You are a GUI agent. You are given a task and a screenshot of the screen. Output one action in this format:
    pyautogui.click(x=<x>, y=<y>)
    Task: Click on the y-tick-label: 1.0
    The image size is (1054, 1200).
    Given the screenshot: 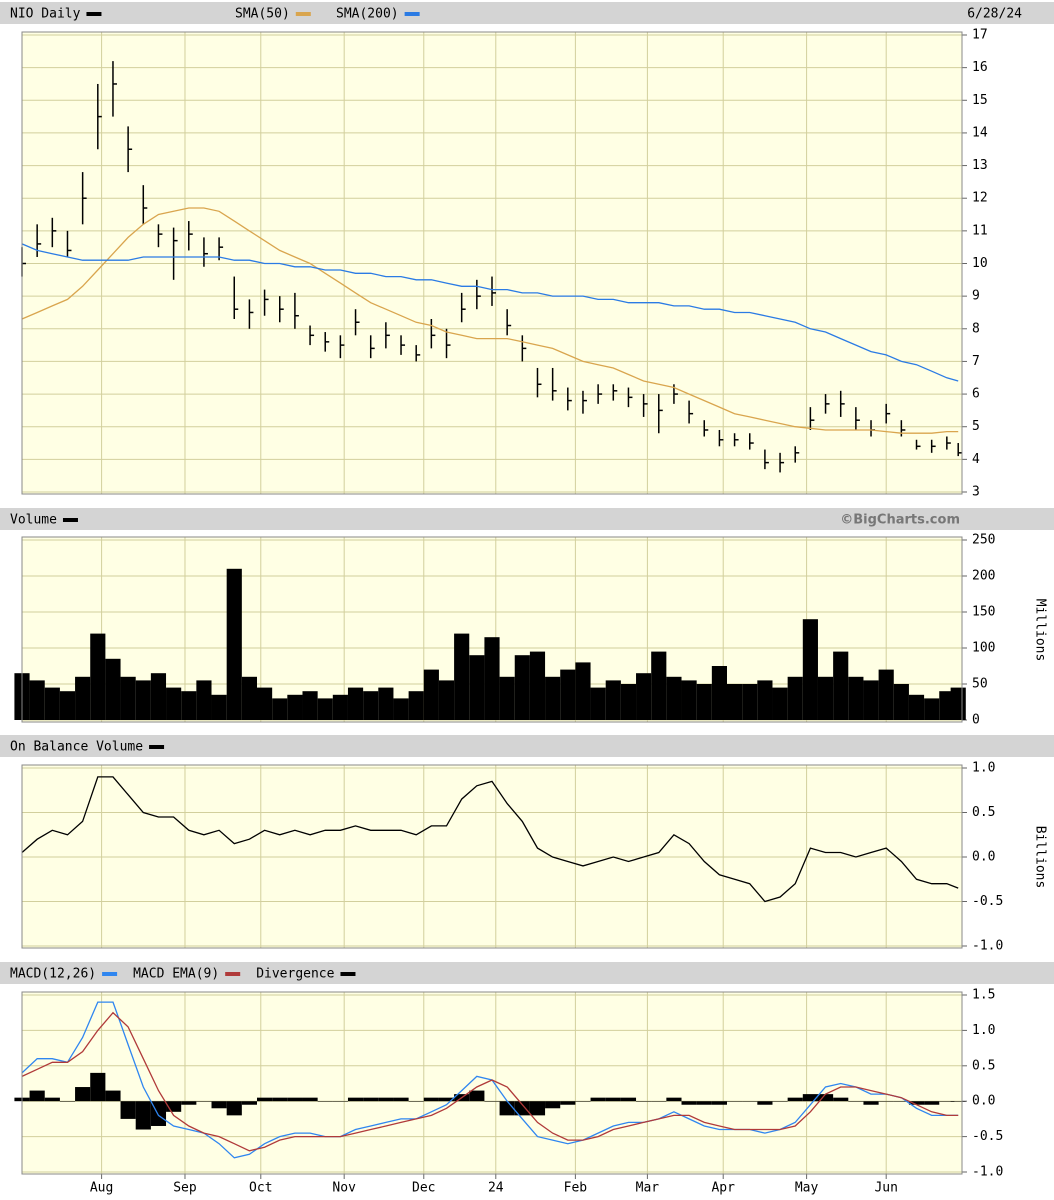 What is the action you would take?
    pyautogui.click(x=983, y=1030)
    